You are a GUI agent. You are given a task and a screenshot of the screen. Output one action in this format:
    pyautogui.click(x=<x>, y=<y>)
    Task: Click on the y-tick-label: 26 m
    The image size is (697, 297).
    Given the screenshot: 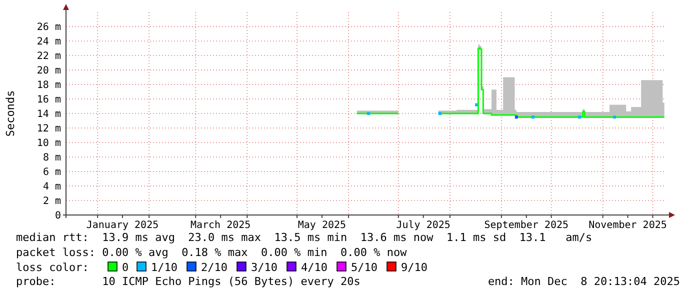 What is the action you would take?
    pyautogui.click(x=48, y=27)
    